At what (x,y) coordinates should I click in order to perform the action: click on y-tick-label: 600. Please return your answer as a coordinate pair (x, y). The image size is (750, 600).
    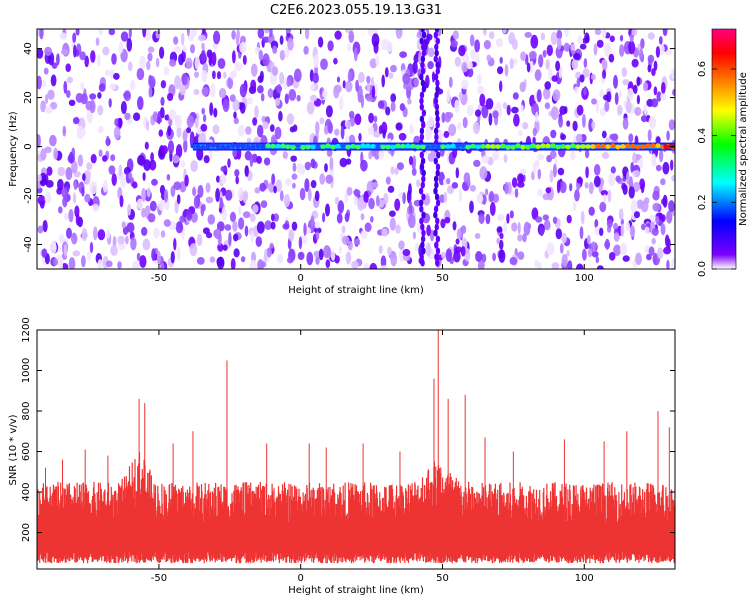
    Looking at the image, I should click on (26, 451).